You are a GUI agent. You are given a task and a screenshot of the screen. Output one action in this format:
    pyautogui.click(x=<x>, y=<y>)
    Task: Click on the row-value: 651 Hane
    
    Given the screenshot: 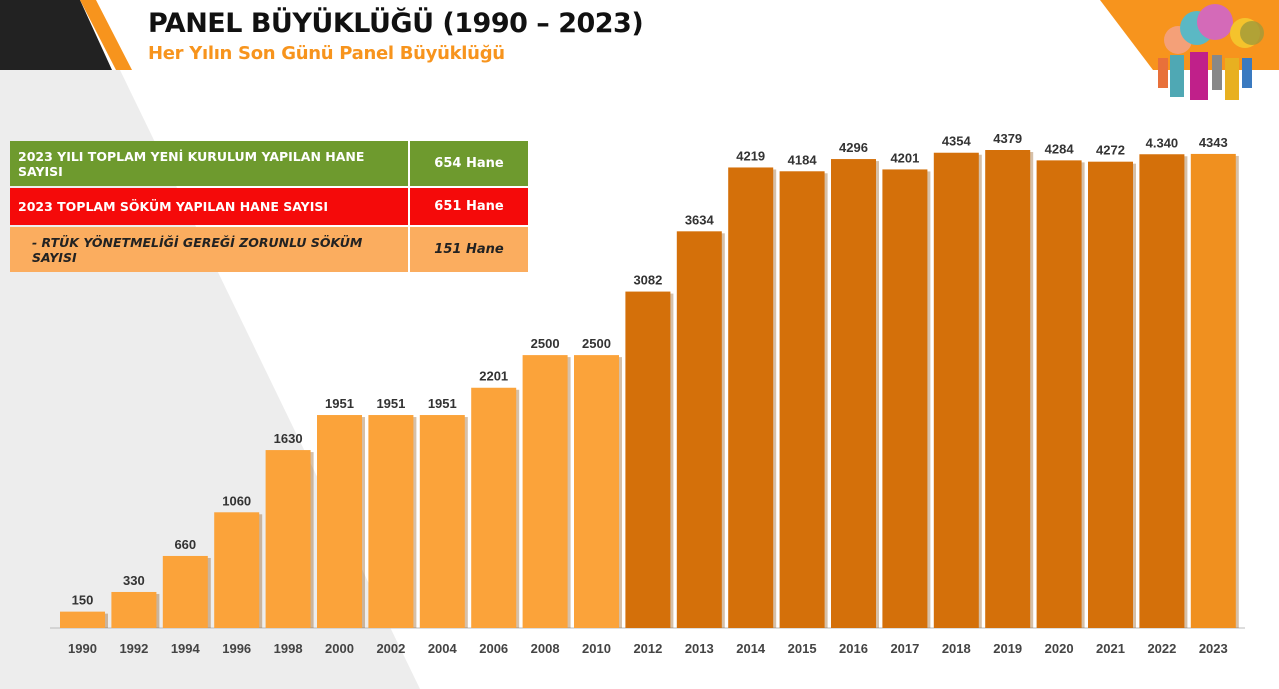 What is the action you would take?
    pyautogui.click(x=469, y=206)
    